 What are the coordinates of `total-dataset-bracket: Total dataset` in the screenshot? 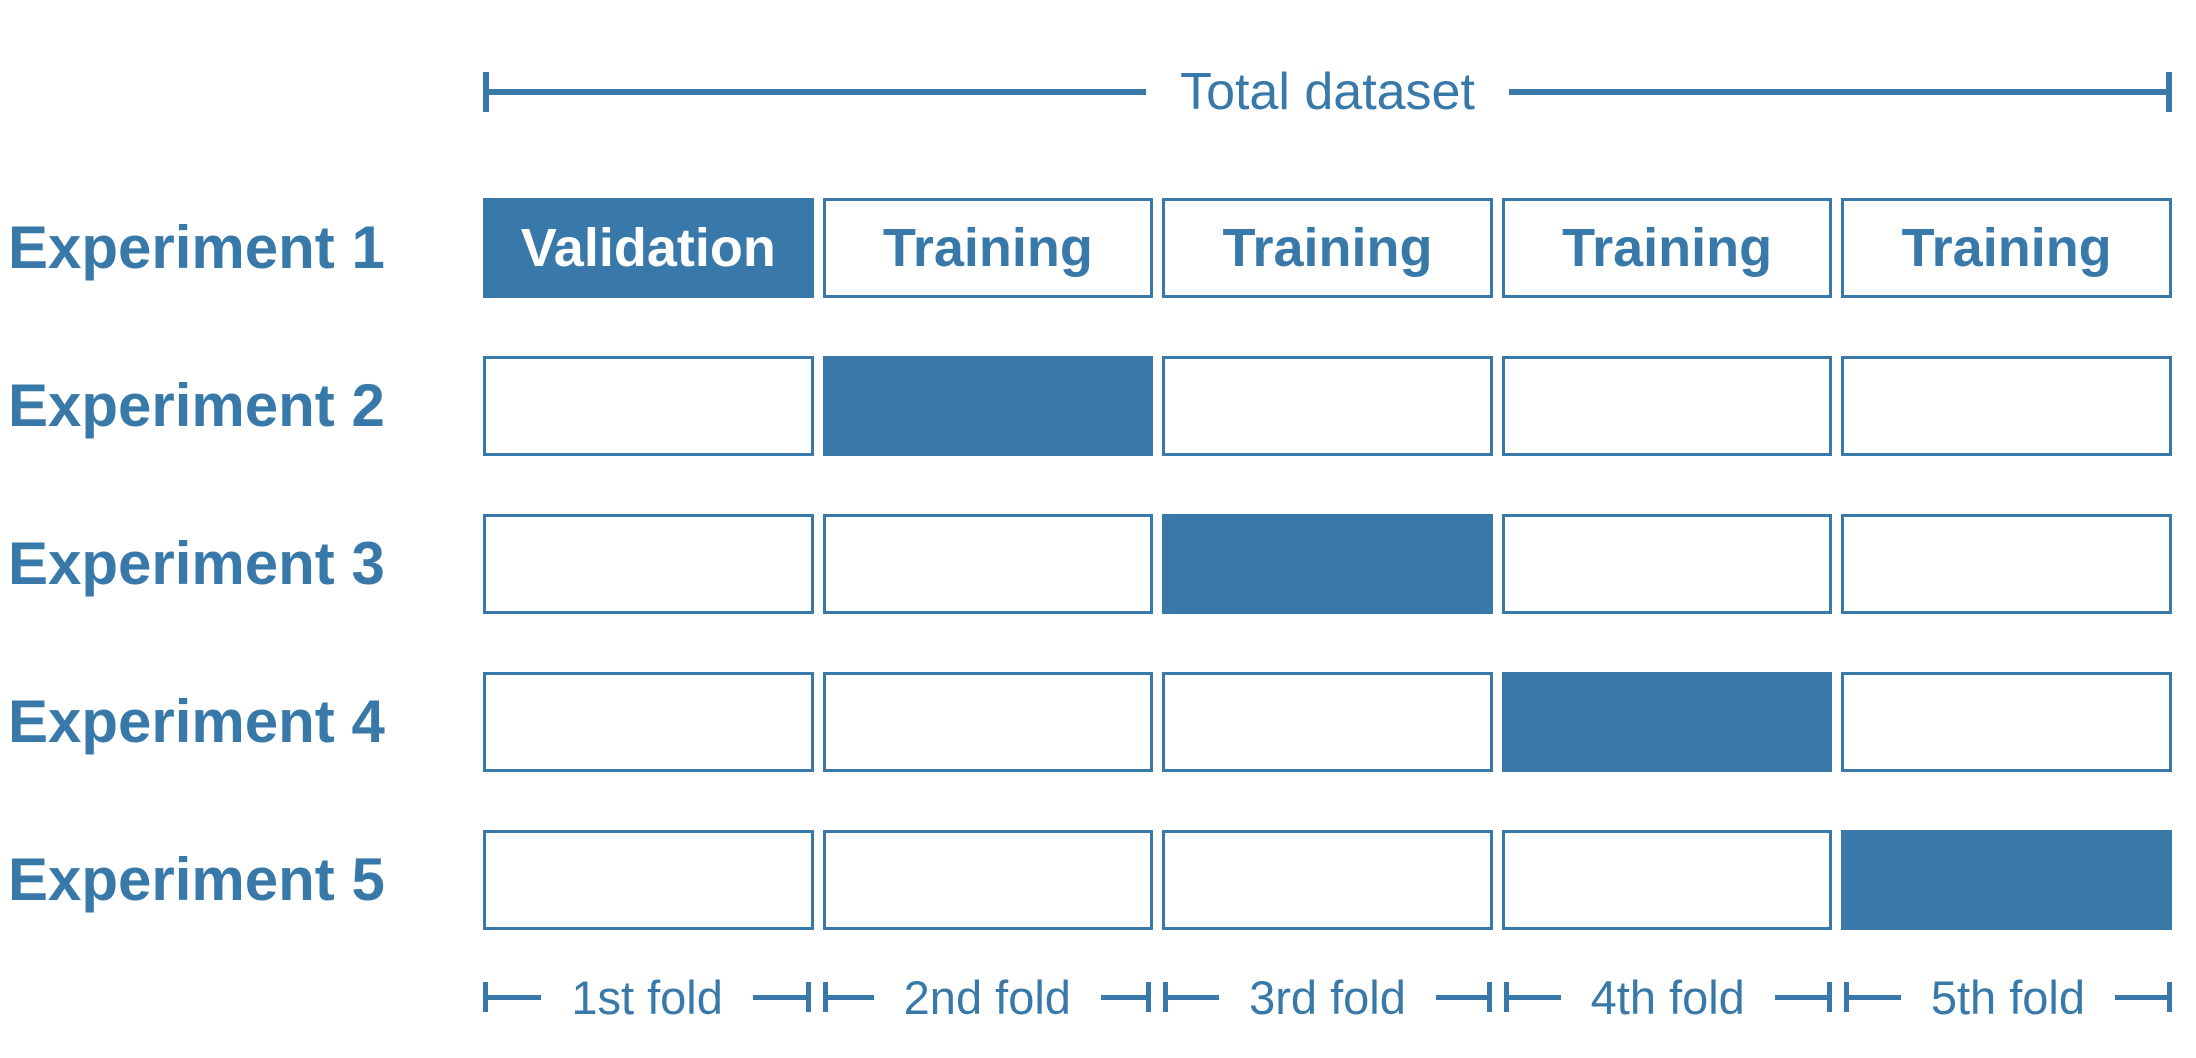 It's located at (1327, 92).